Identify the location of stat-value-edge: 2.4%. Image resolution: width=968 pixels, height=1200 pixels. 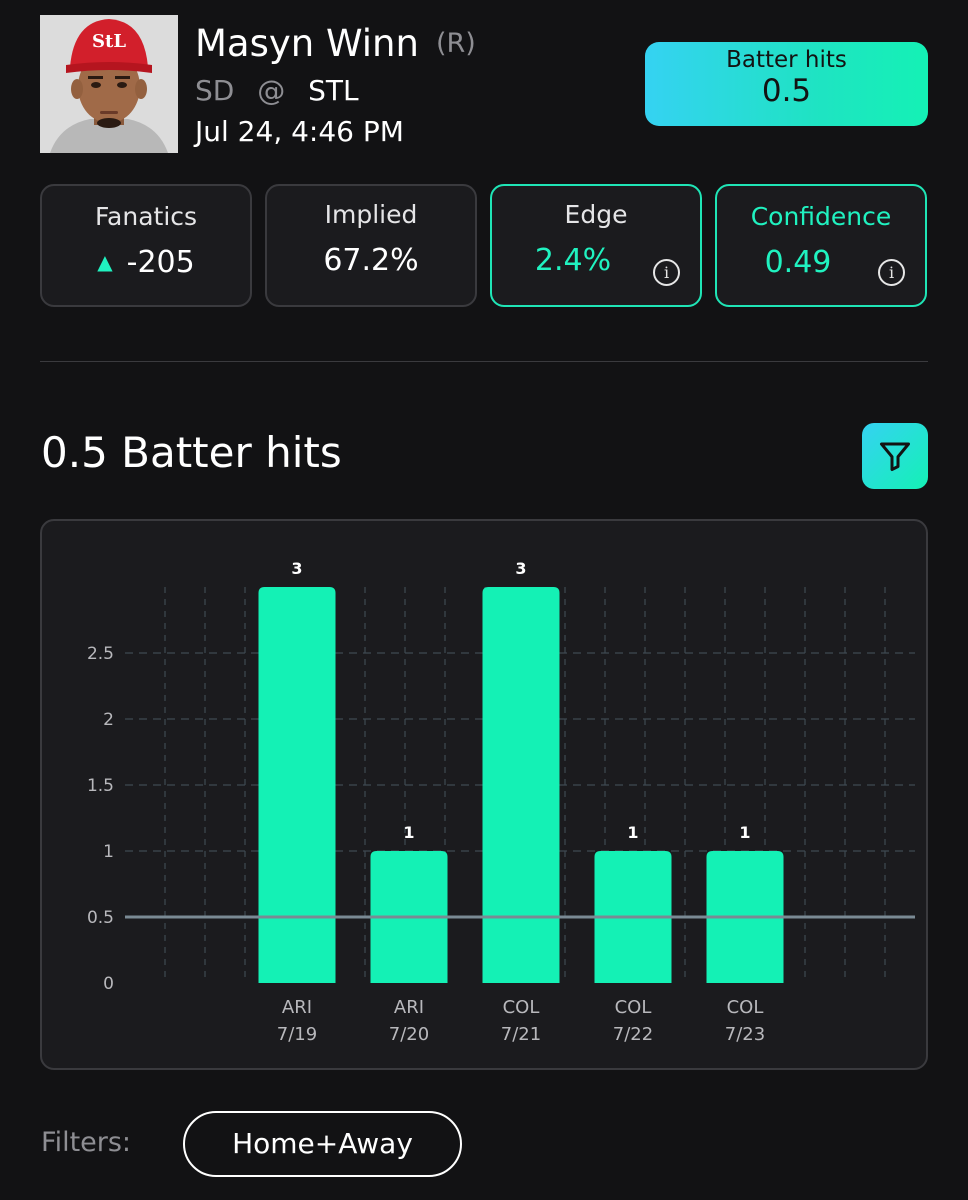
(573, 260).